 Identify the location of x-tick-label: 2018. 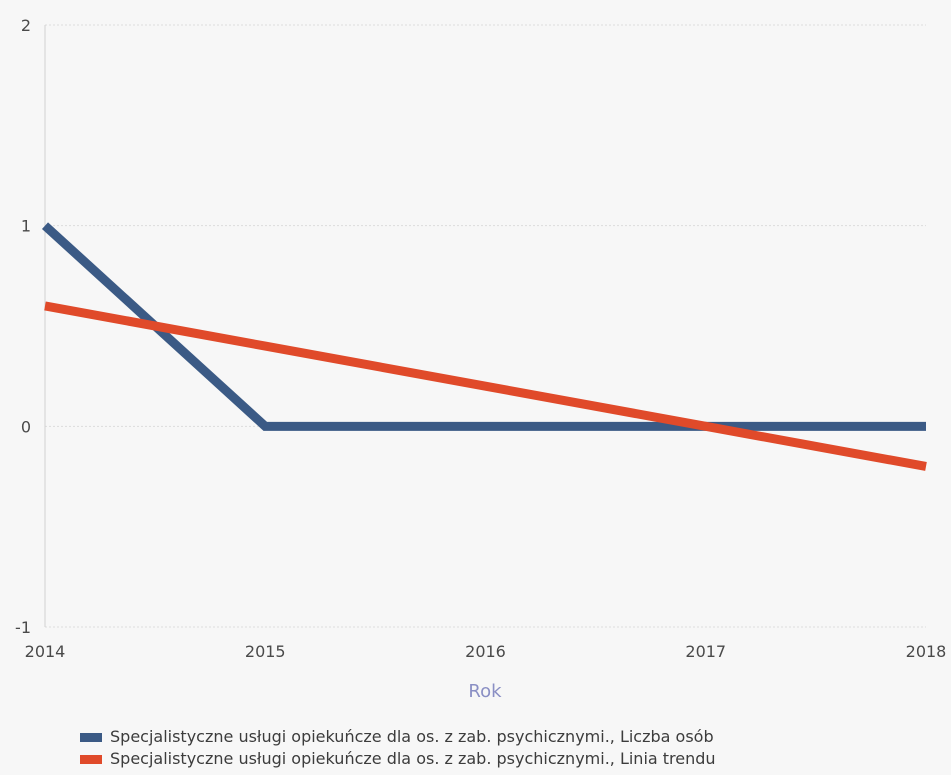
(926, 651).